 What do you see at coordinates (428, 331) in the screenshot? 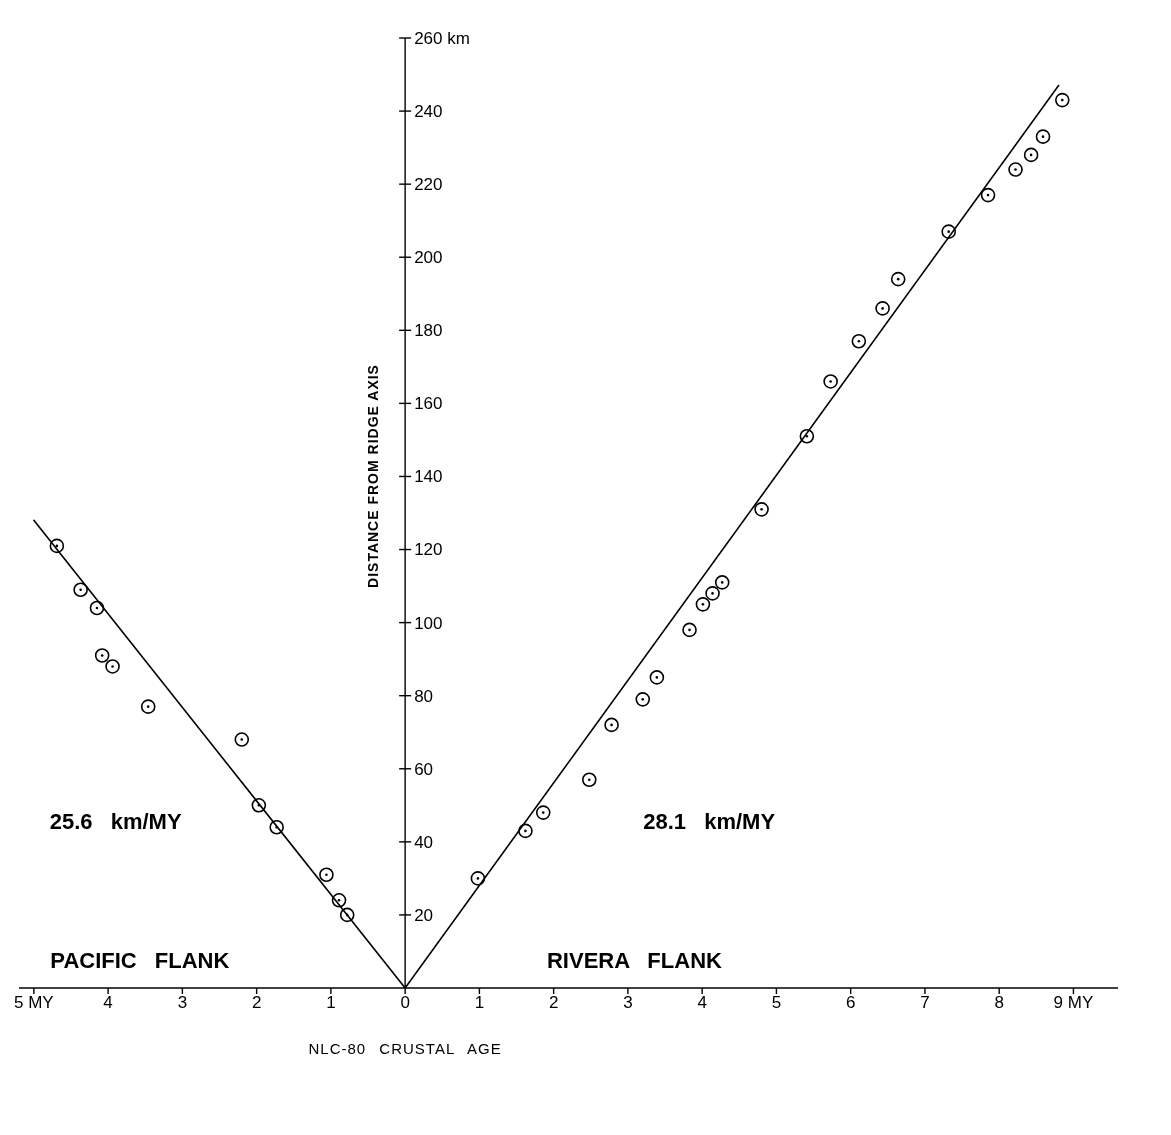
I see `y-tick-label: 180` at bounding box center [428, 331].